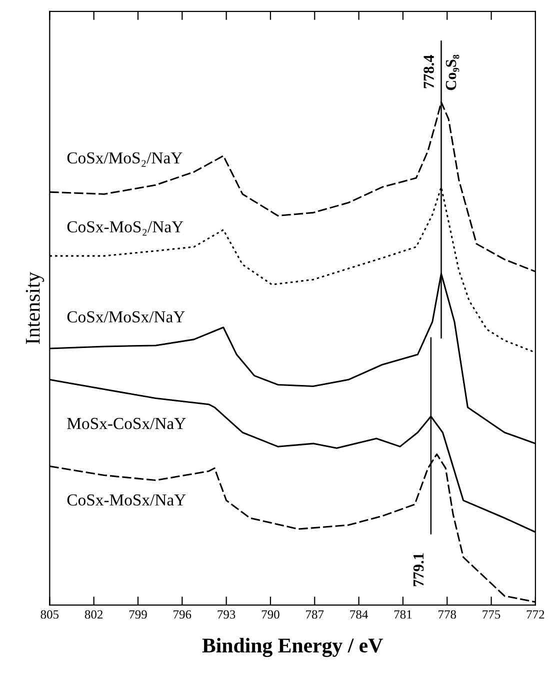 The height and width of the screenshot is (676, 552). What do you see at coordinates (292, 647) in the screenshot?
I see `x-axis-title: Binding Energy / eV` at bounding box center [292, 647].